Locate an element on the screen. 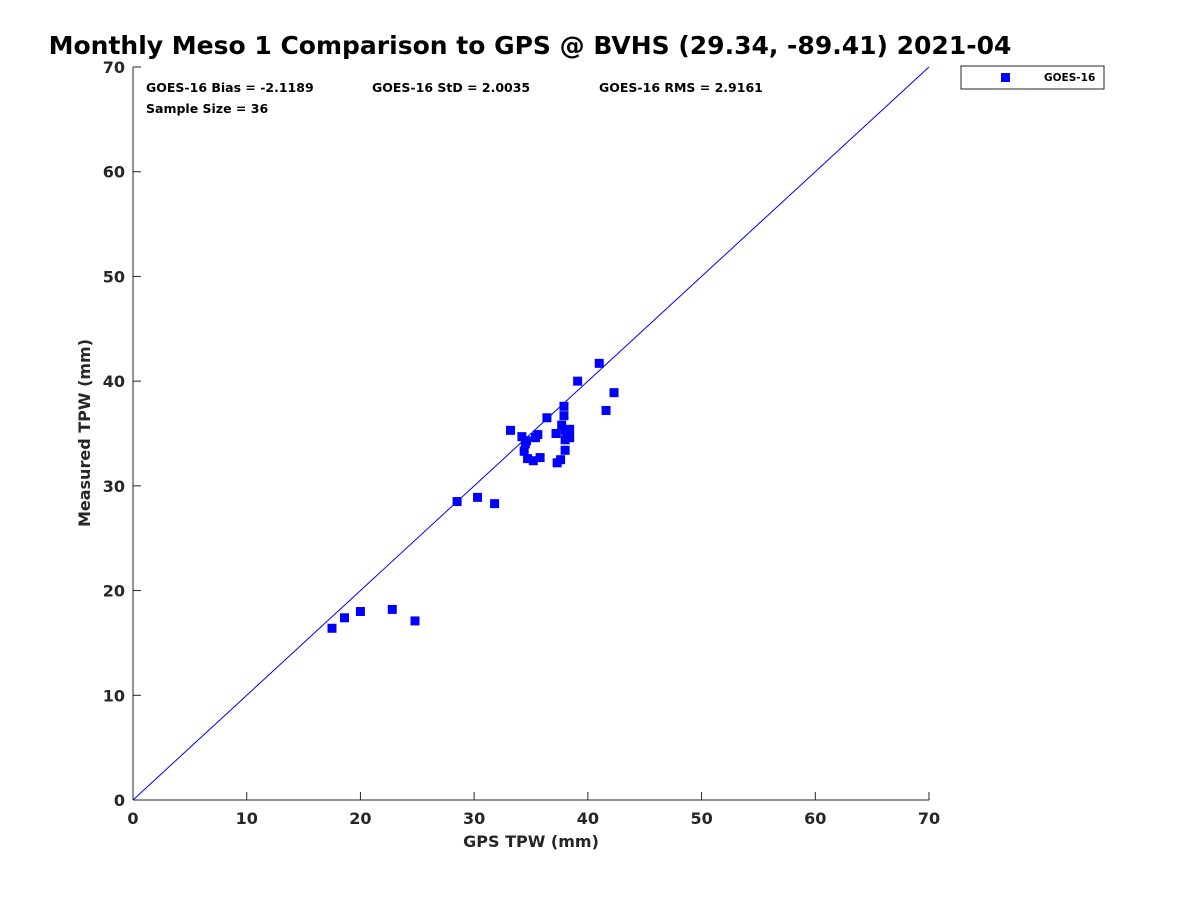 Image resolution: width=1200 pixels, height=900 pixels. legend-marker is located at coordinates (1005, 77).